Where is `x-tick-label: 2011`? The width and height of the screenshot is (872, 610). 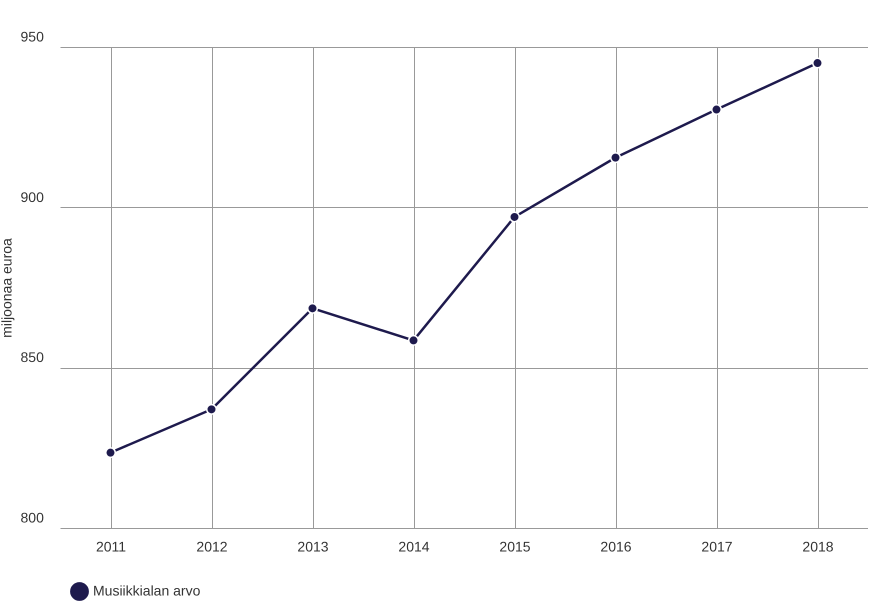
x-tick-label: 2011 is located at coordinates (111, 546).